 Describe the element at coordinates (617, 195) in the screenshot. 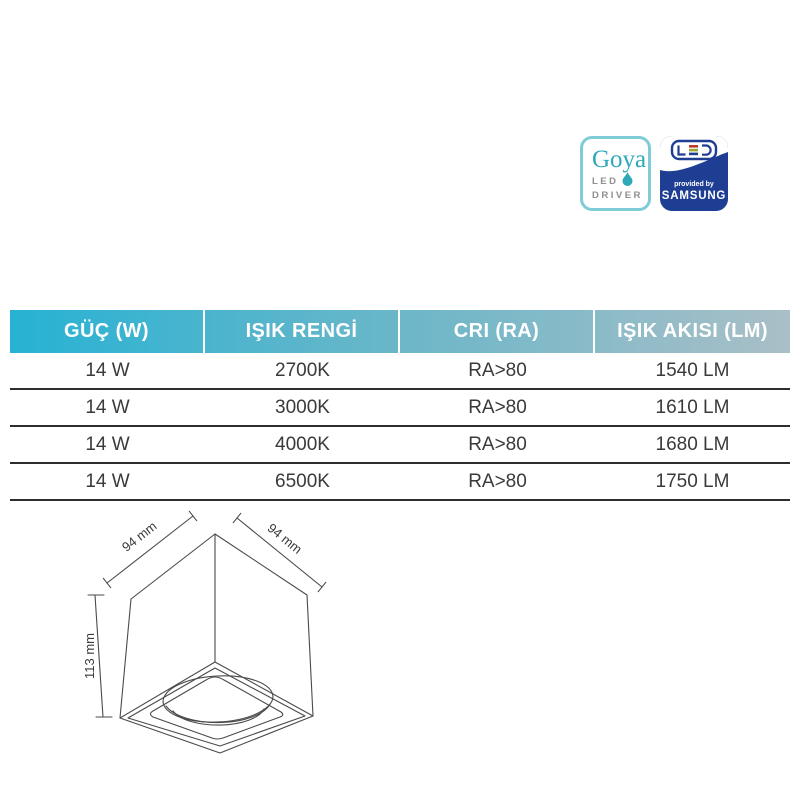

I see `goya-driver-label: DRIVER` at that location.